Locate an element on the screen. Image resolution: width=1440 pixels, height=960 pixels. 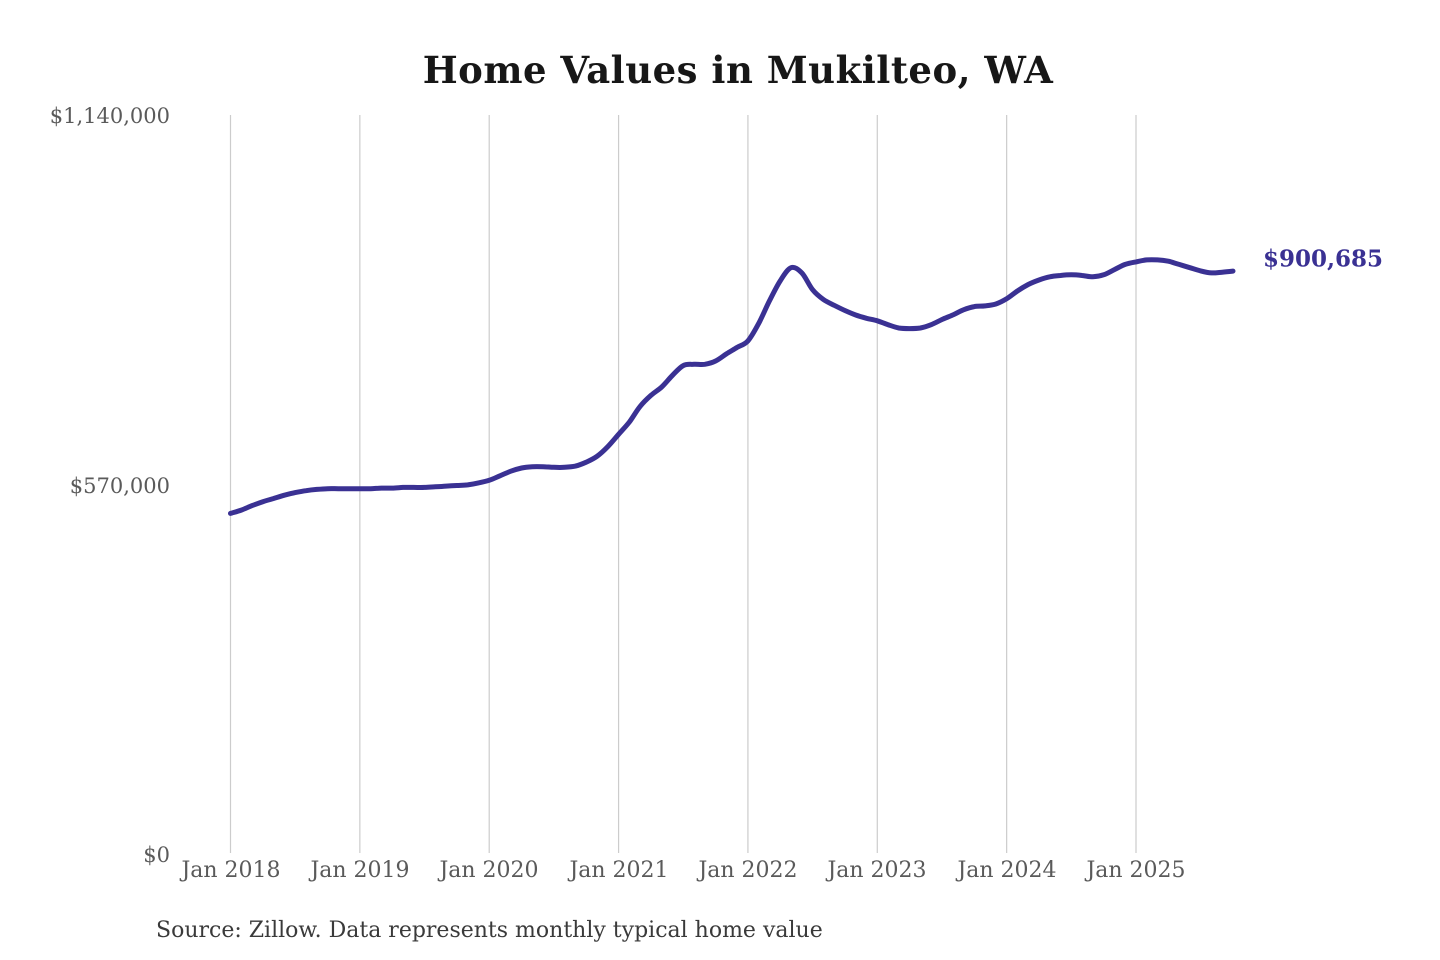
x-tick-label-jan-2025: Jan 2025 is located at coordinates (1136, 870).